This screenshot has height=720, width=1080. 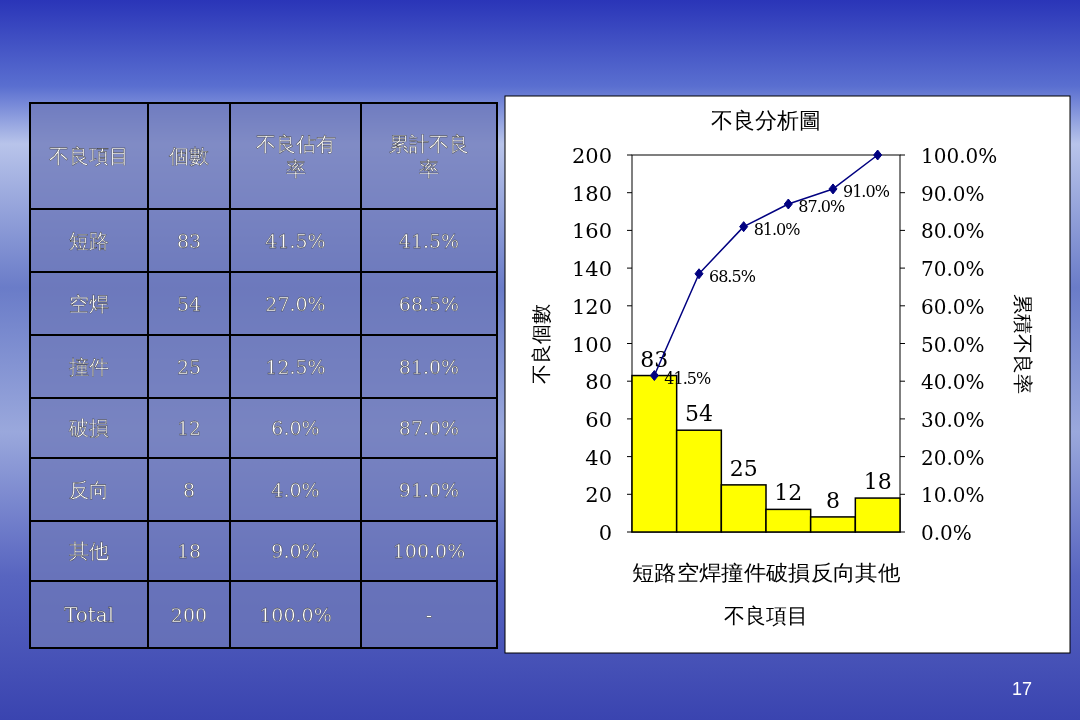 I want to click on data-label: 6.0%, so click(x=295, y=428).